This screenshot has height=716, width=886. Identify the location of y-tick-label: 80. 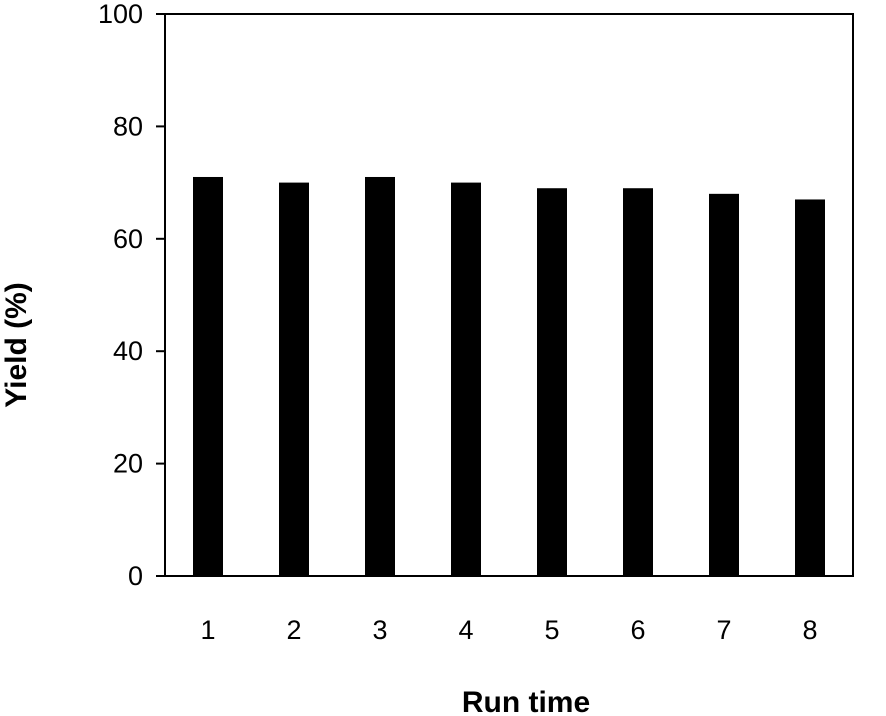
(128, 126).